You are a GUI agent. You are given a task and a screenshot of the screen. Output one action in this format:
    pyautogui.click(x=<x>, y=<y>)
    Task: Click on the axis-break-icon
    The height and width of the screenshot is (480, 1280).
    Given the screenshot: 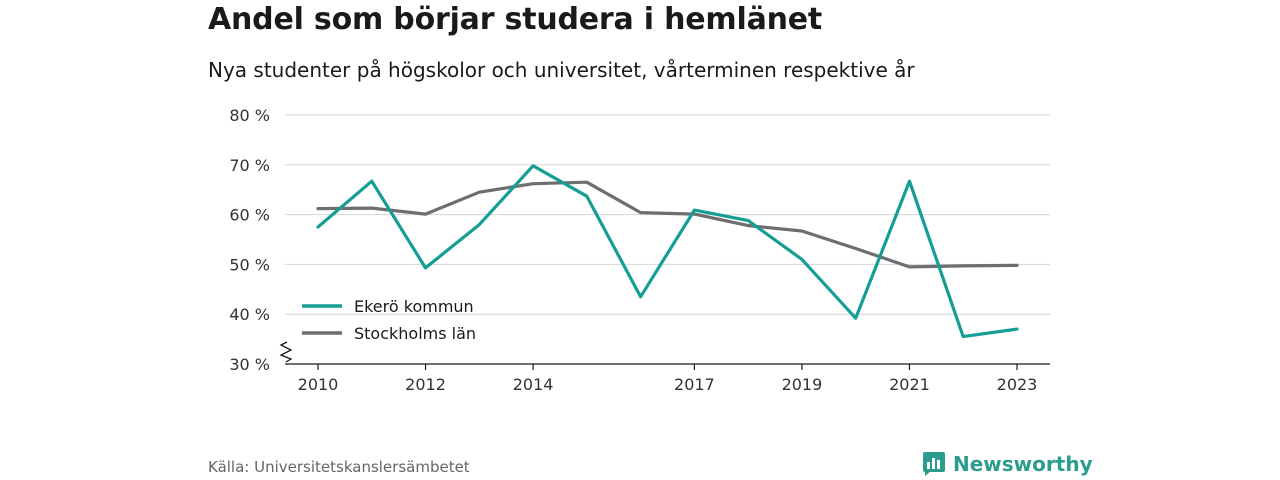 What is the action you would take?
    pyautogui.click(x=286, y=352)
    